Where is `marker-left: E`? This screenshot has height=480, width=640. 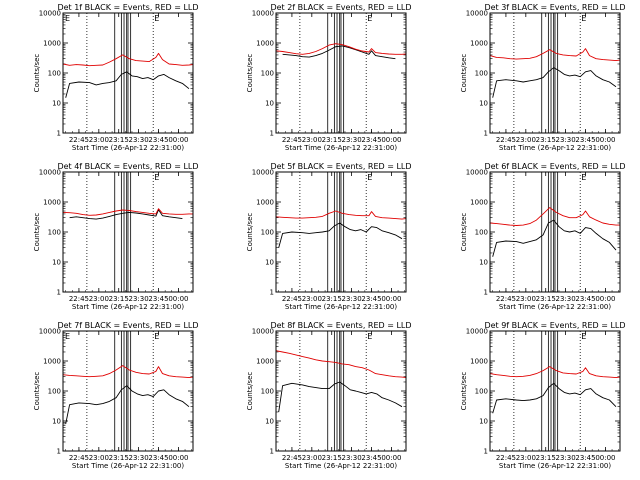
marker-left: E is located at coordinates (67, 336).